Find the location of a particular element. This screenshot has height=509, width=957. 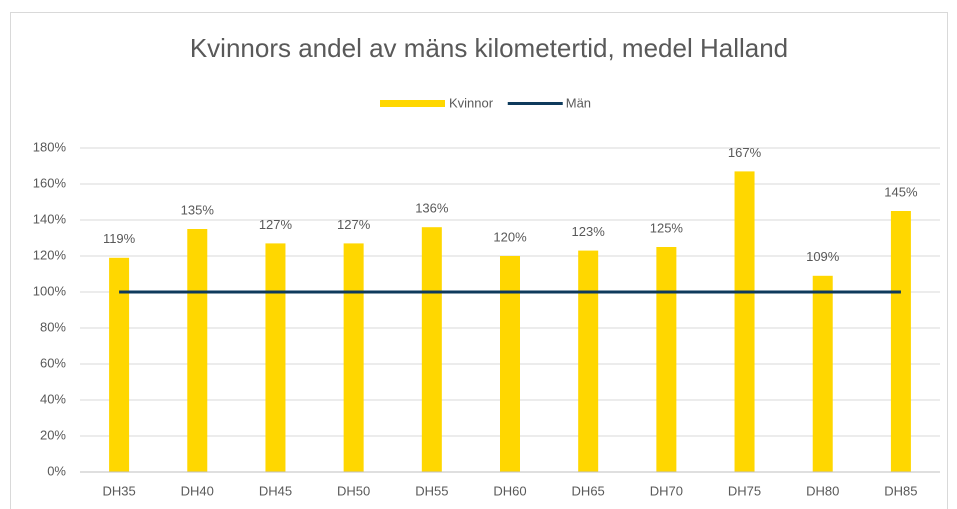

data-label: 135% is located at coordinates (198, 209).